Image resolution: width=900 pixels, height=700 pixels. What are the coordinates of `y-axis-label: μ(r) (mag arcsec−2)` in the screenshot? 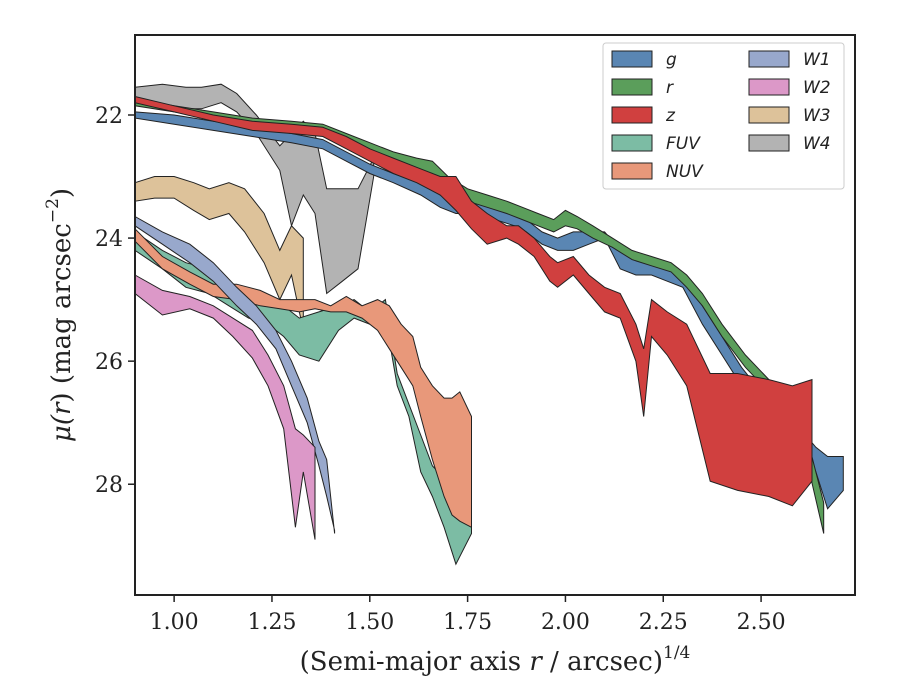 It's located at (60, 315).